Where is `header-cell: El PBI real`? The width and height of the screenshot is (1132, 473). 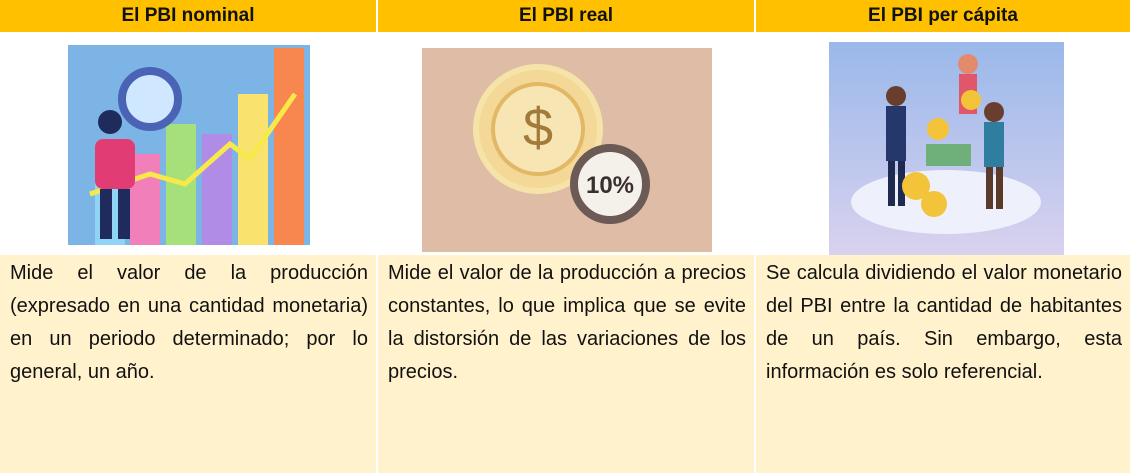
header-cell: El PBI real is located at coordinates (567, 17).